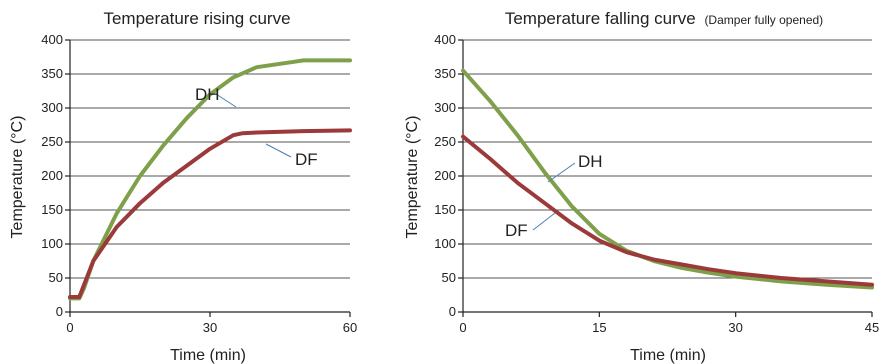 The image size is (882, 364). I want to click on x-tick-label: 45, so click(872, 327).